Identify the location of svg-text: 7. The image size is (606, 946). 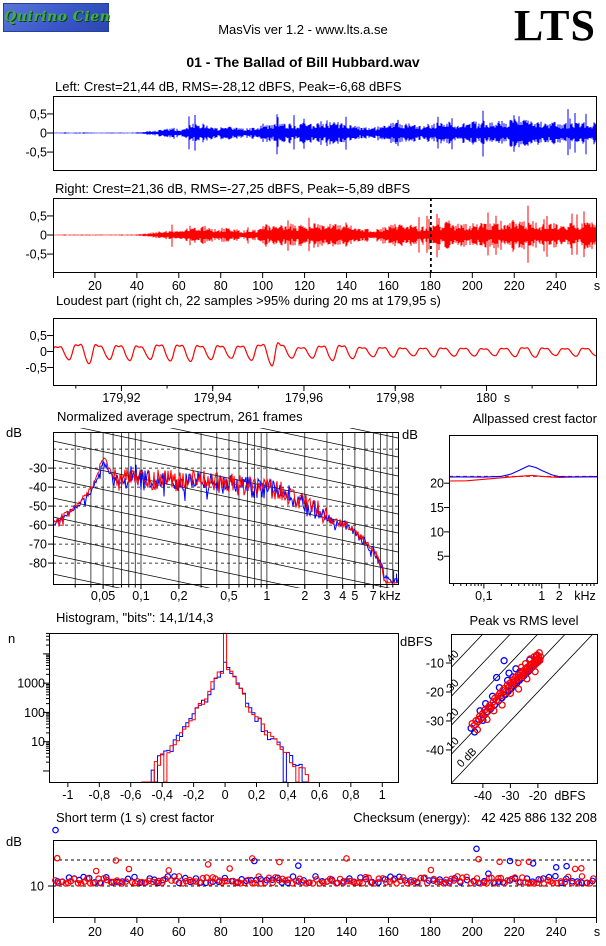
(373, 596).